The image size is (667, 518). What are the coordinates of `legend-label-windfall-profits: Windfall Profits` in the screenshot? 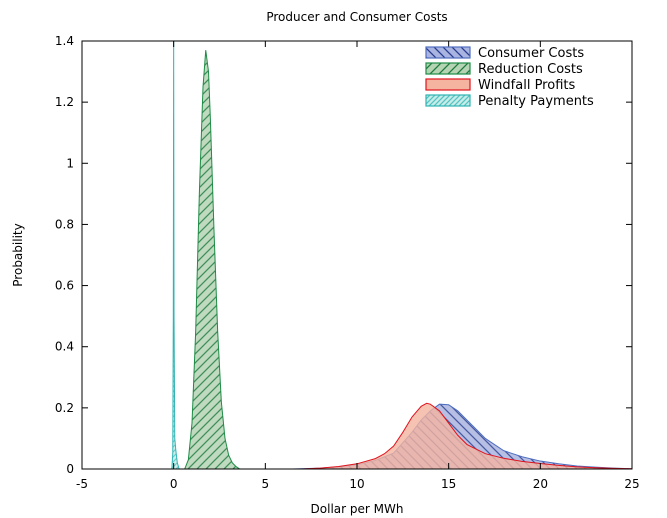 It's located at (526, 85).